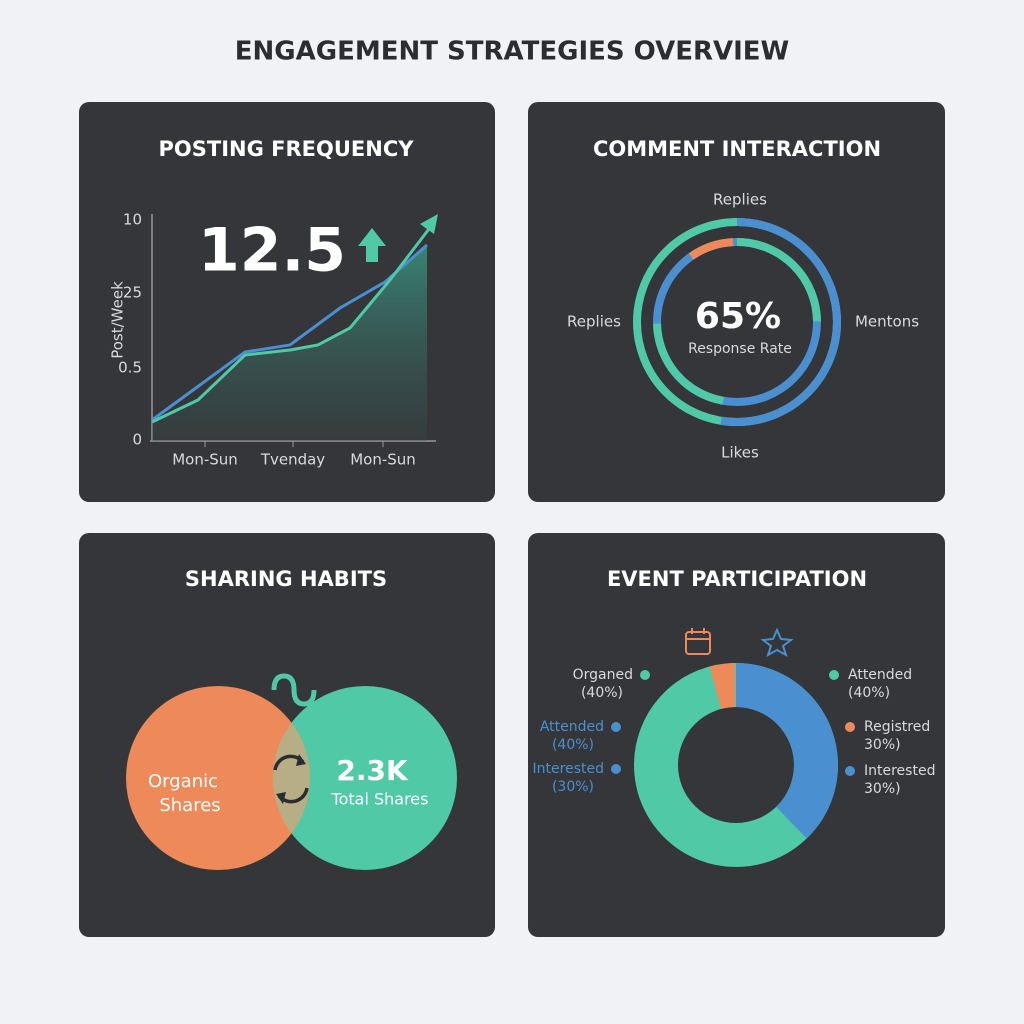 This screenshot has height=1024, width=1024. What do you see at coordinates (380, 799) in the screenshot?
I see `venn-label: Total Shares` at bounding box center [380, 799].